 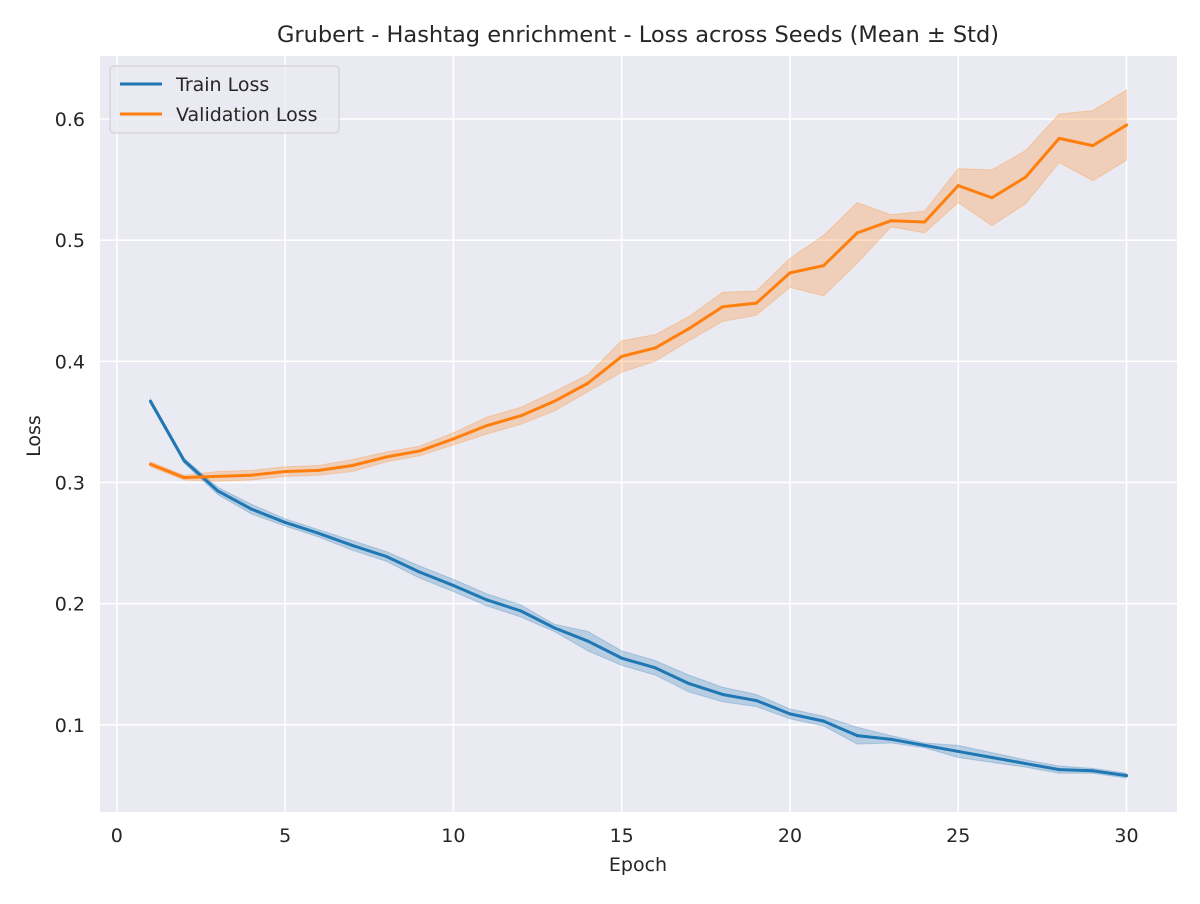 I want to click on x-tick-label: 0, so click(x=117, y=836).